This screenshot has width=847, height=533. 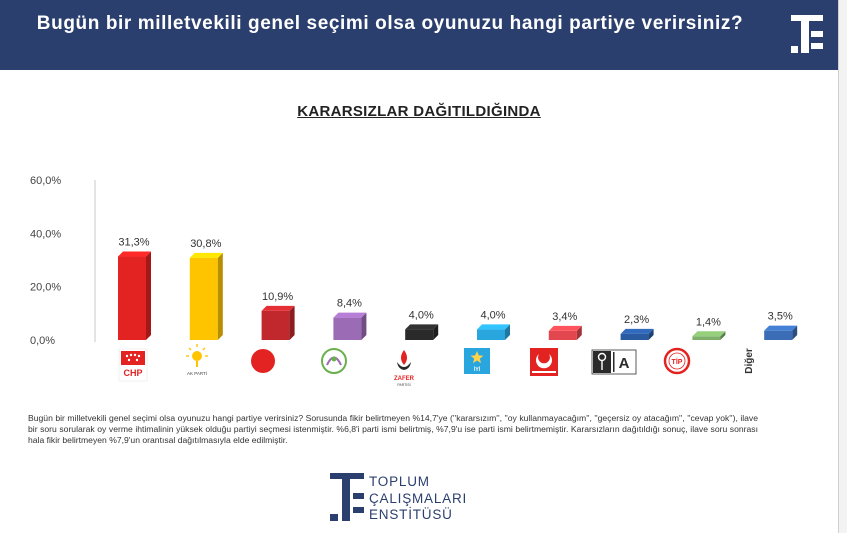 What do you see at coordinates (45, 234) in the screenshot?
I see `y-tick-label: 40,0%` at bounding box center [45, 234].